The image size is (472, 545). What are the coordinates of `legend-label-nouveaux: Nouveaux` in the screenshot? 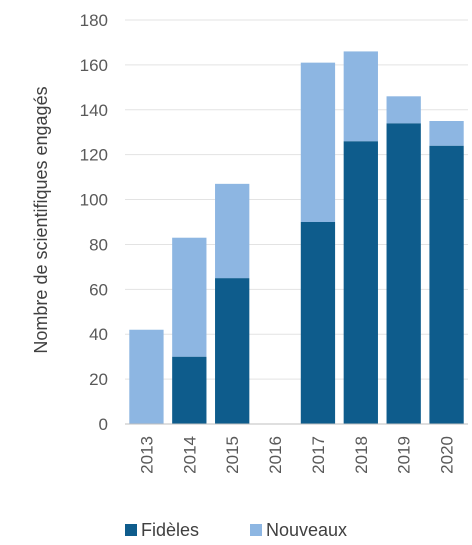 It's located at (306, 530).